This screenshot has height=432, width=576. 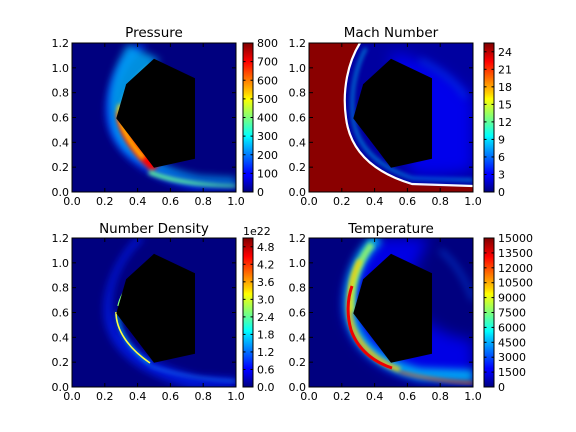 I want to click on shock-front-line, so click(x=408, y=115).